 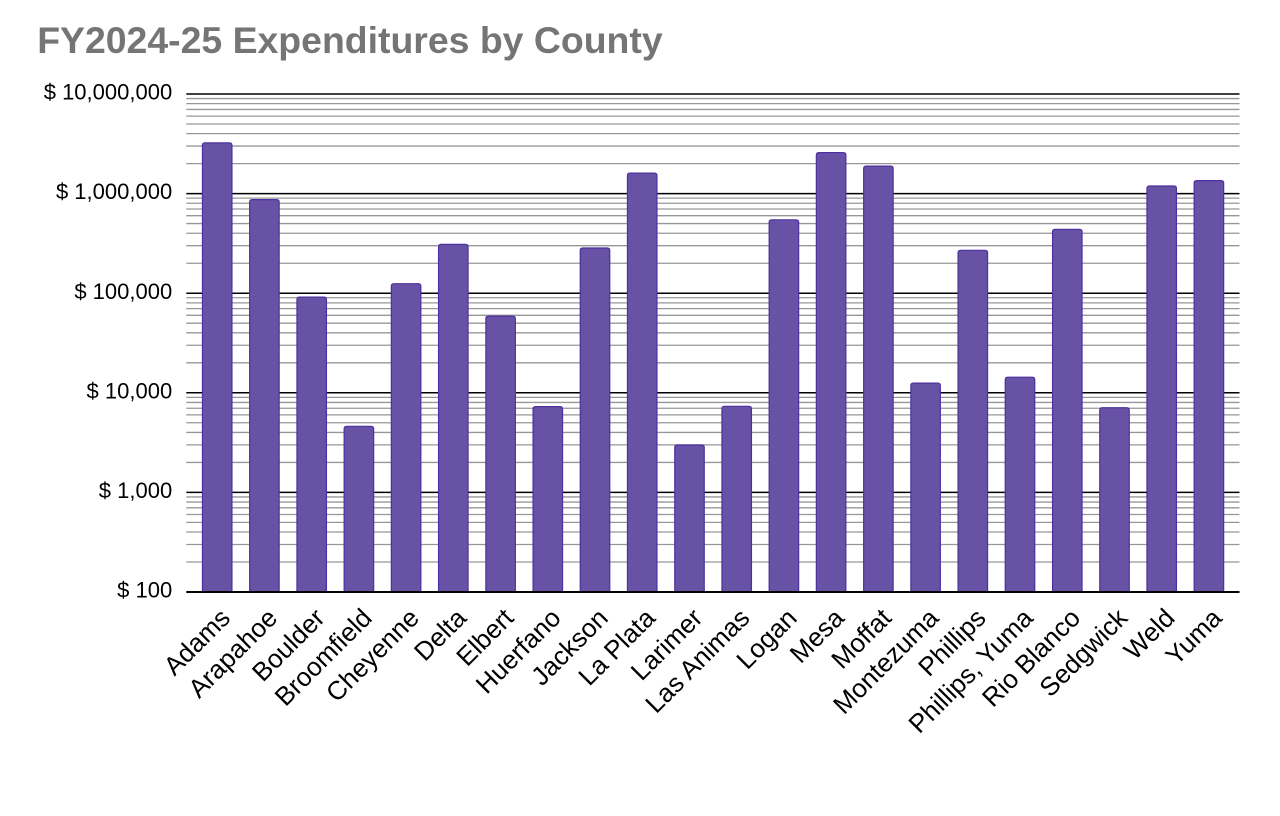 I want to click on svg-text: $ 100,000, so click(x=123, y=291).